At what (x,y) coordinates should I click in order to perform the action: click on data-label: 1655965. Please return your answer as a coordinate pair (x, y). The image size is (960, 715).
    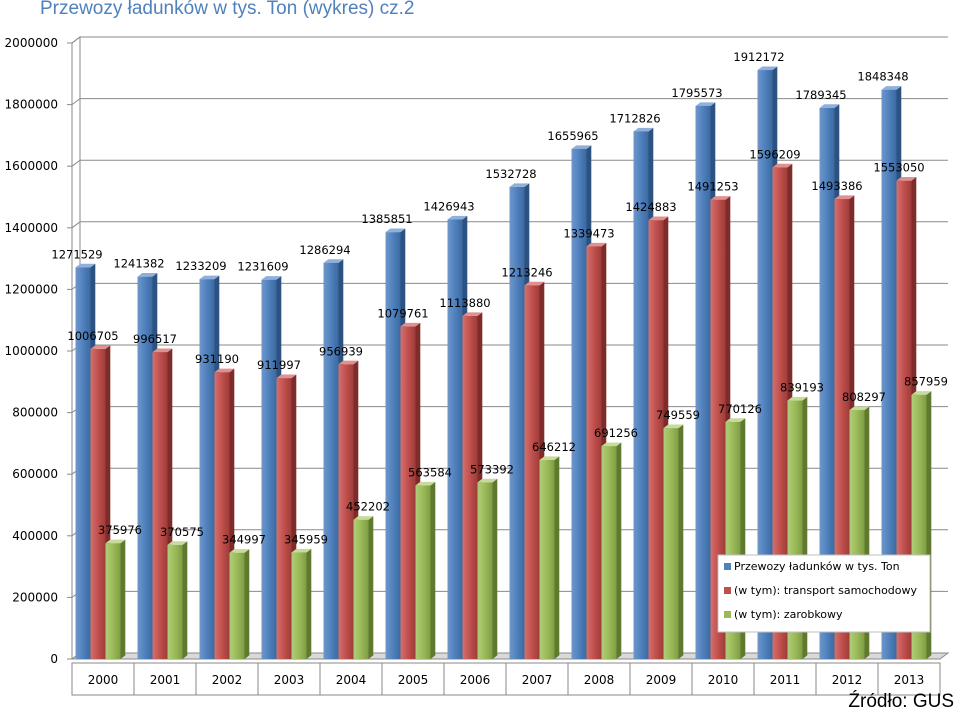
    Looking at the image, I should click on (572, 136).